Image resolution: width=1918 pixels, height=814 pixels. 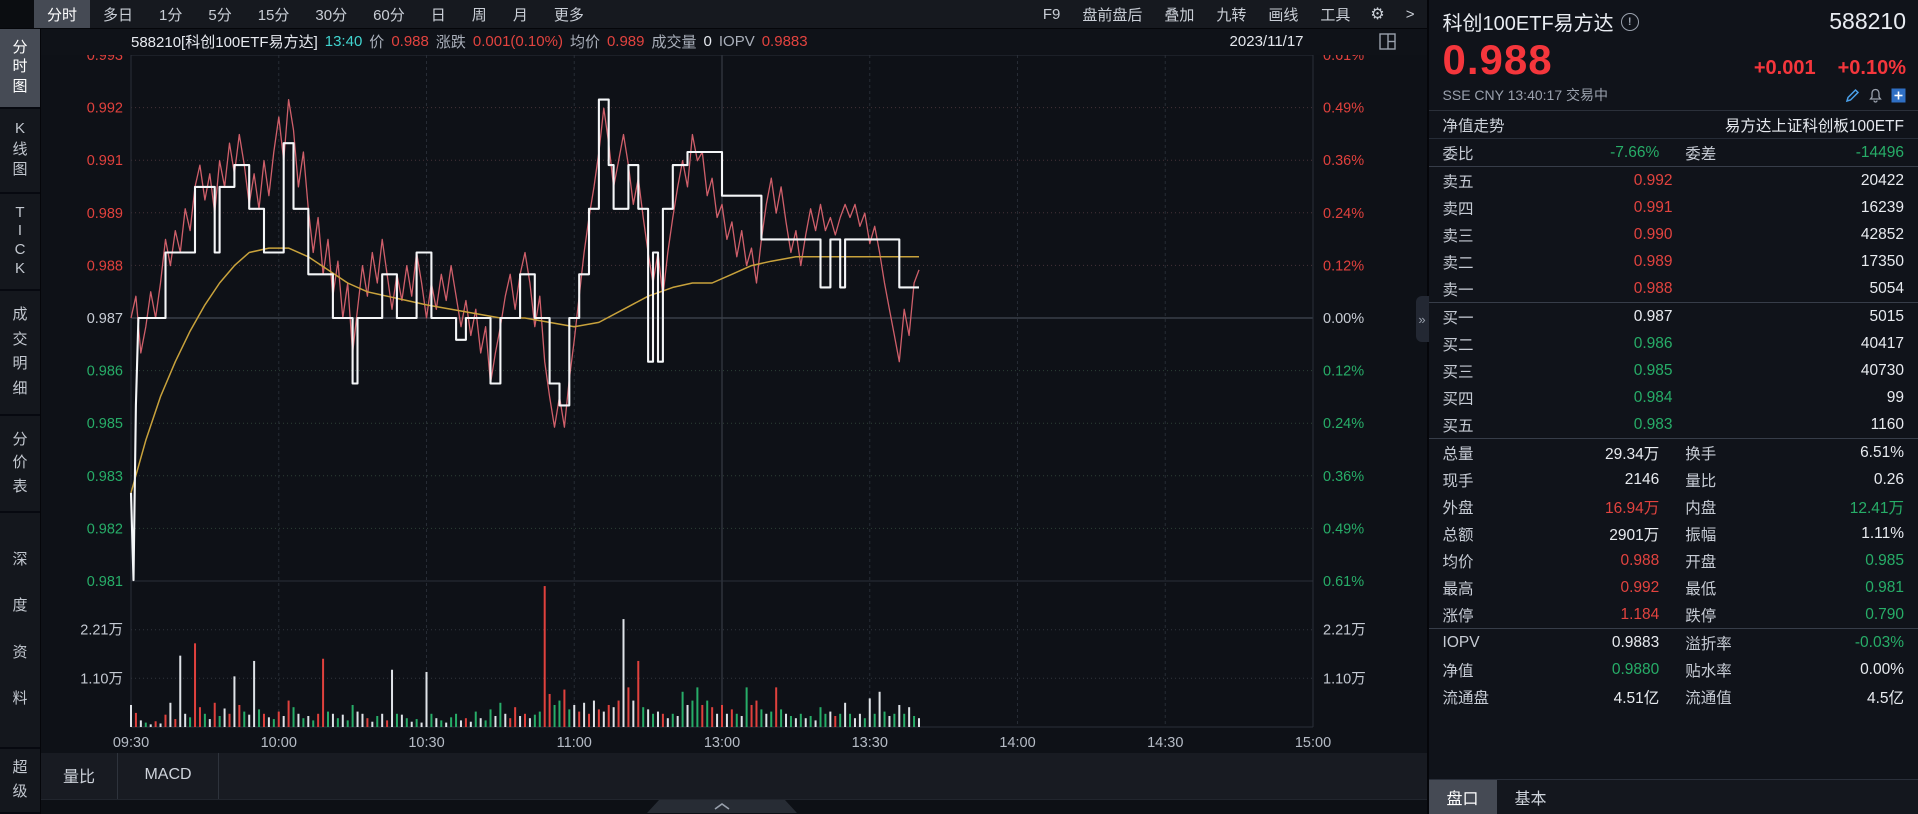 I want to click on period-tab-9: 周, so click(x=479, y=15).